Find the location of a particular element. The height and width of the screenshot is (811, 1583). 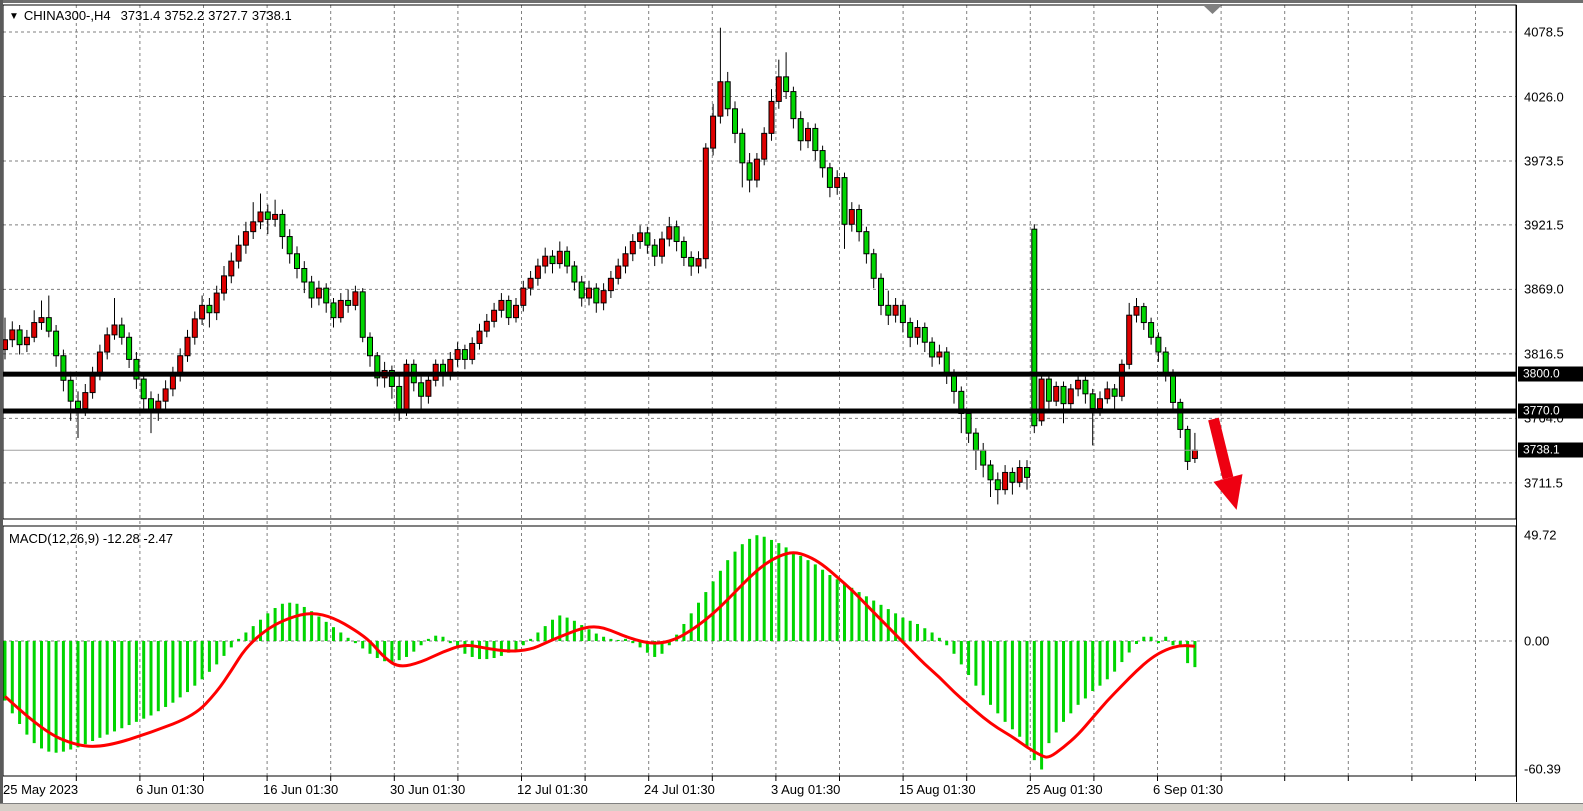

time-axis-label: 3 Aug 01:30 is located at coordinates (806, 789).